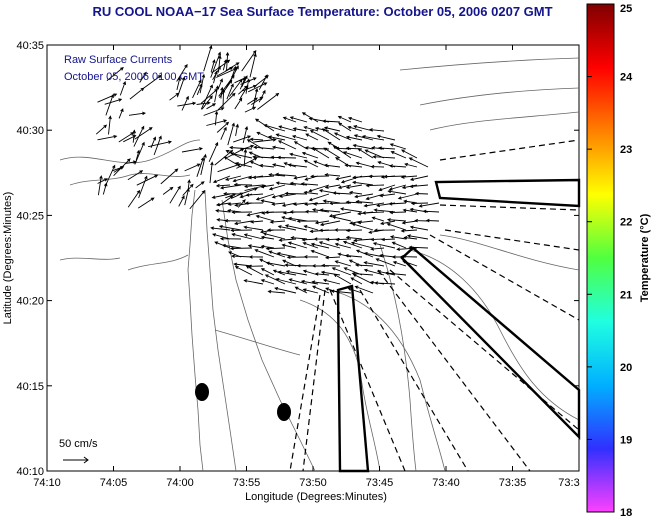  What do you see at coordinates (626, 440) in the screenshot?
I see `colorbar-tick-label: 19` at bounding box center [626, 440].